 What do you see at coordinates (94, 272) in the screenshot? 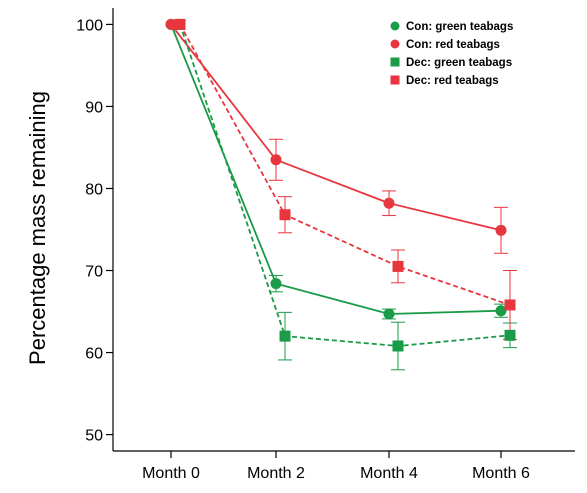
I see `y-tick-label: 70` at bounding box center [94, 272].